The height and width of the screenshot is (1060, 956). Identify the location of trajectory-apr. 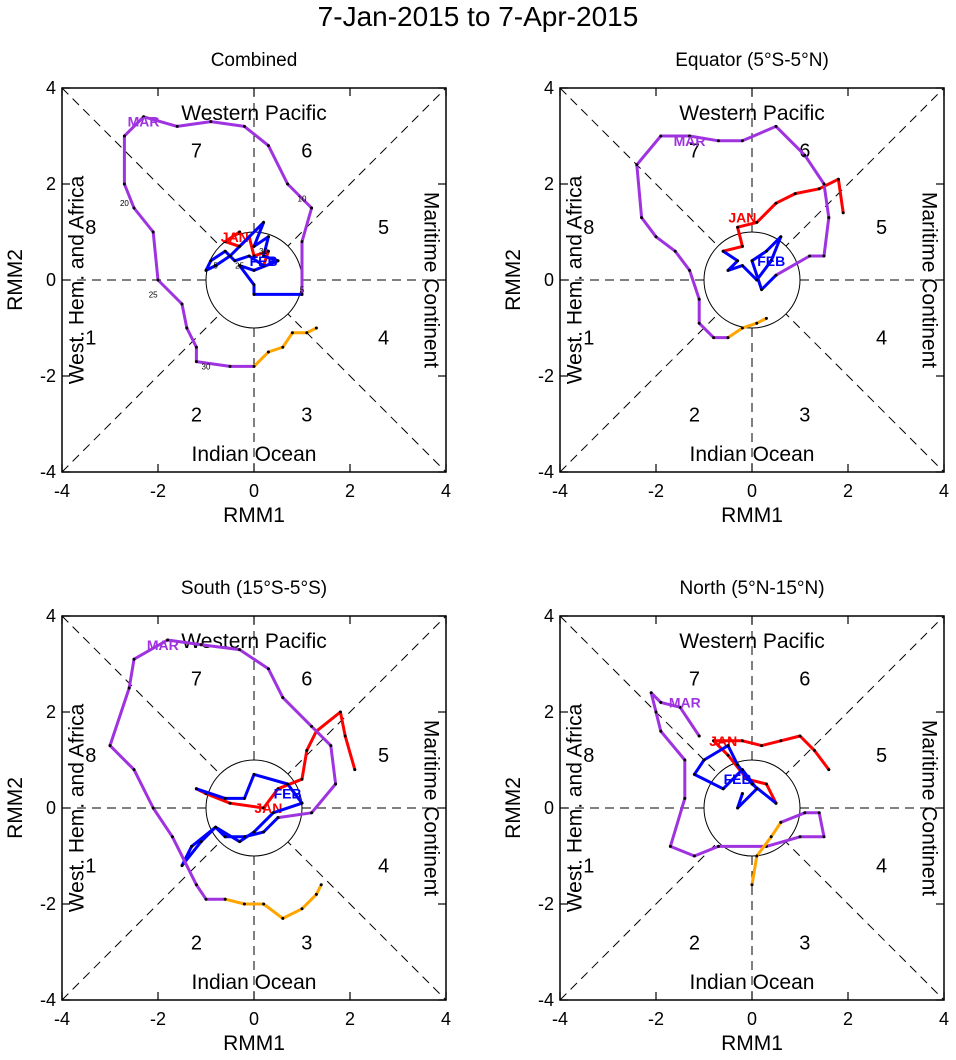
(747, 328).